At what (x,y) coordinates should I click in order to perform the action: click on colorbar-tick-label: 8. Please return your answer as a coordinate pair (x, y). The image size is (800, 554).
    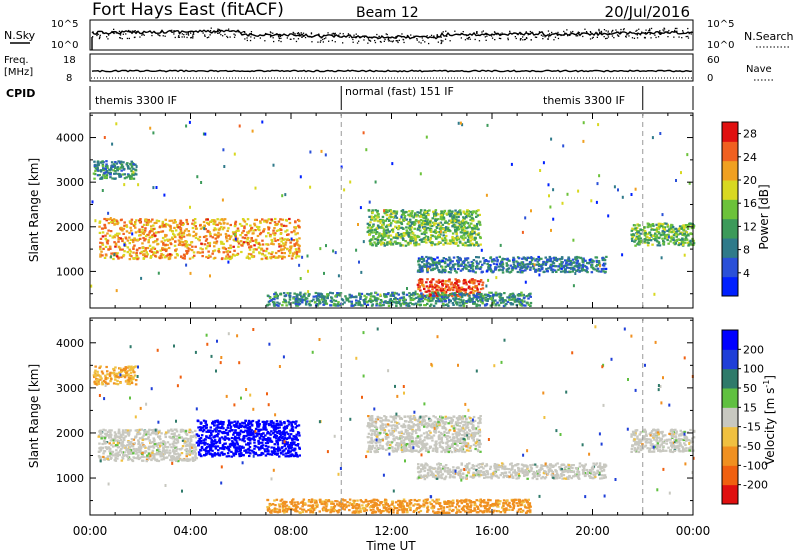
    Looking at the image, I should click on (746, 250).